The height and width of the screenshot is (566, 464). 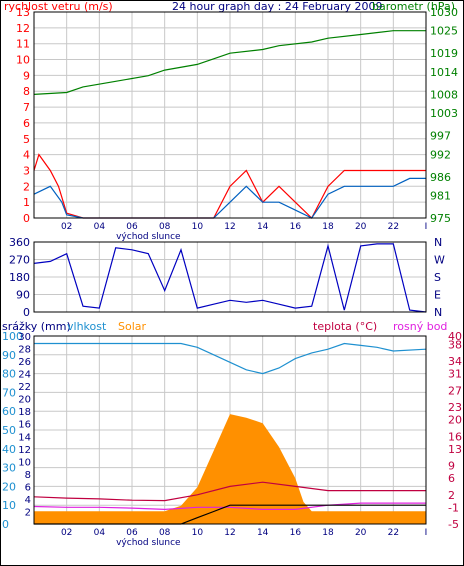 What do you see at coordinates (437, 295) in the screenshot?
I see `compass-tick-label: E` at bounding box center [437, 295].